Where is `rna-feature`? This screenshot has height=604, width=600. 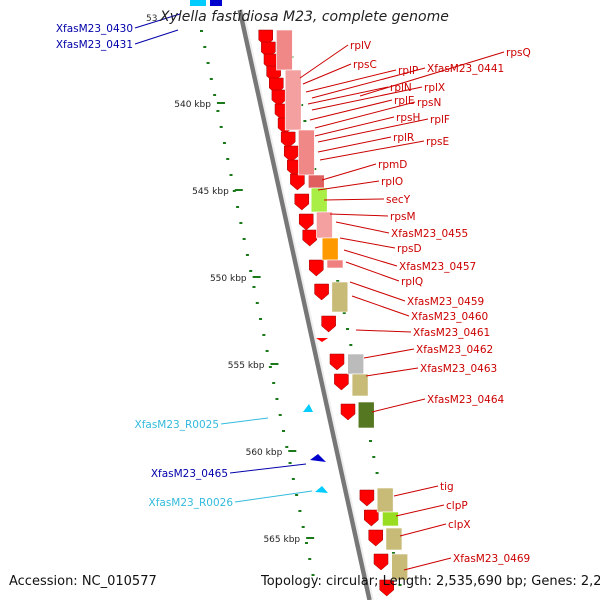
rna-feature is located at coordinates (198, 3).